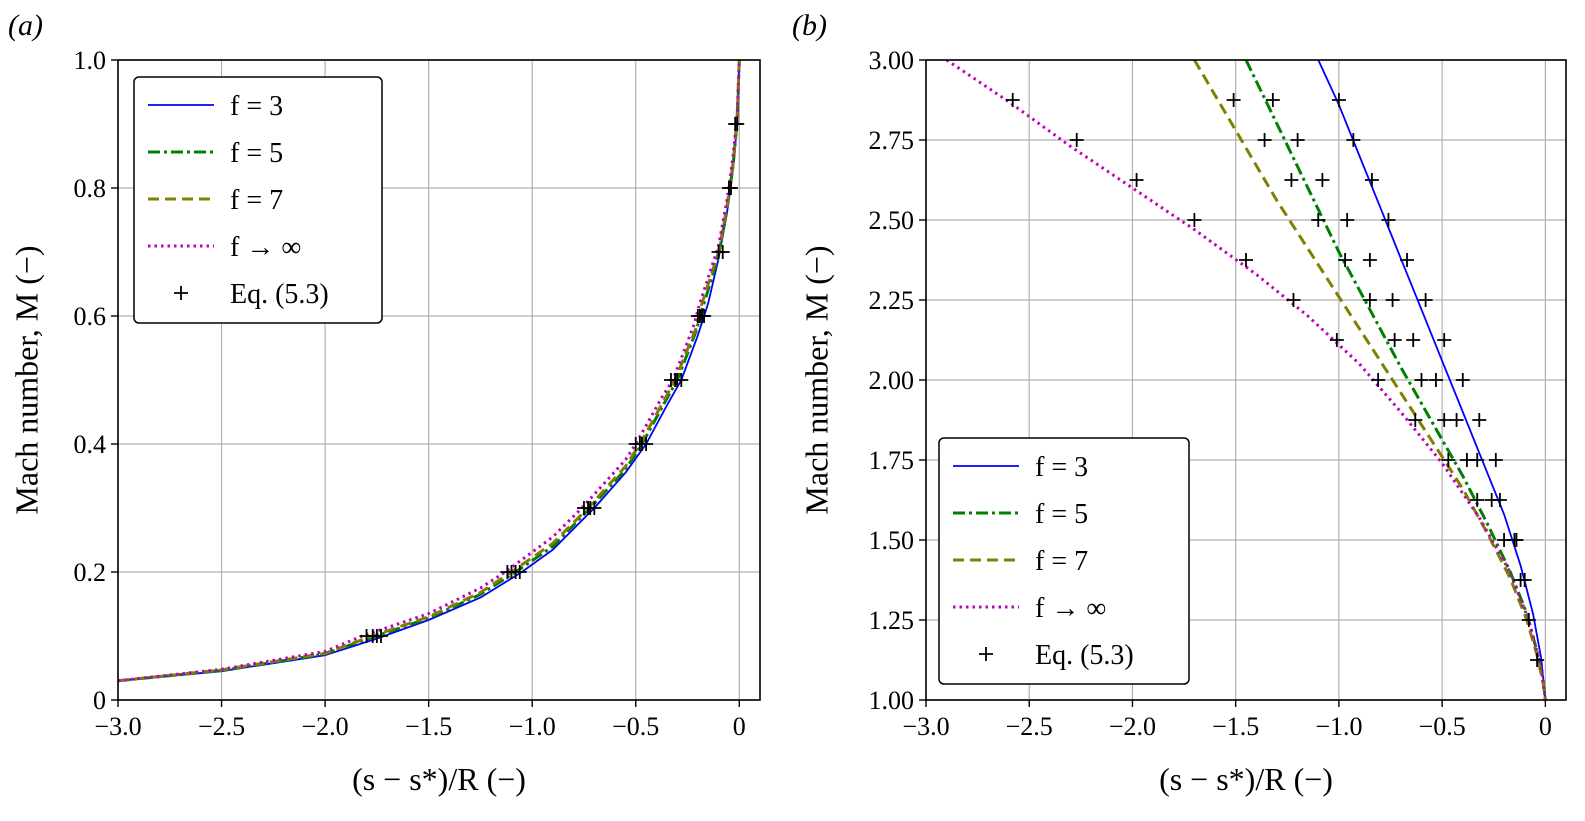 This screenshot has width=1585, height=821. What do you see at coordinates (117, 726) in the screenshot?
I see `x-tick-label: −3.0` at bounding box center [117, 726].